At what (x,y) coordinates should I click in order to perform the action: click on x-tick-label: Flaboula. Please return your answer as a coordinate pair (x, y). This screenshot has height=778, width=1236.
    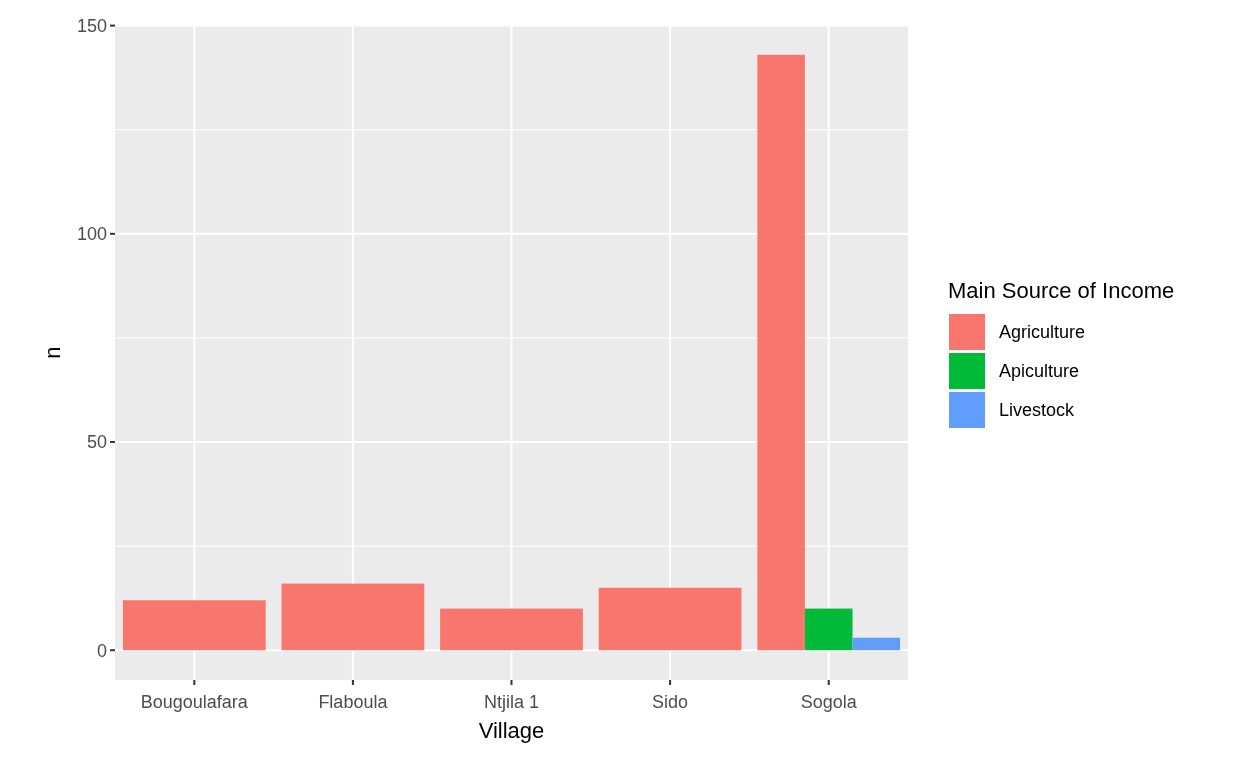
    Looking at the image, I should click on (353, 702).